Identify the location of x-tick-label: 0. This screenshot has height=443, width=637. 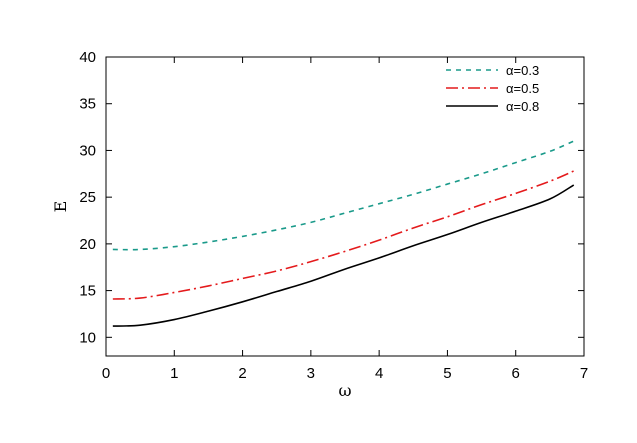
(106, 373).